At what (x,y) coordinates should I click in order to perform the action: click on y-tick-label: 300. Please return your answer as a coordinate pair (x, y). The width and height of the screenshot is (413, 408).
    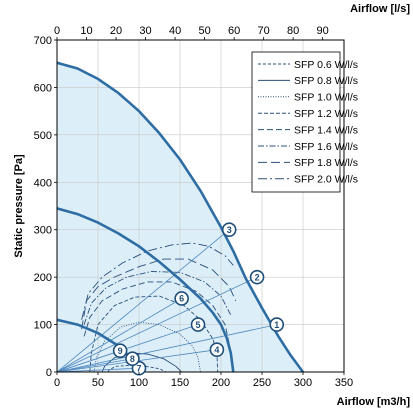
    Looking at the image, I should click on (43, 231).